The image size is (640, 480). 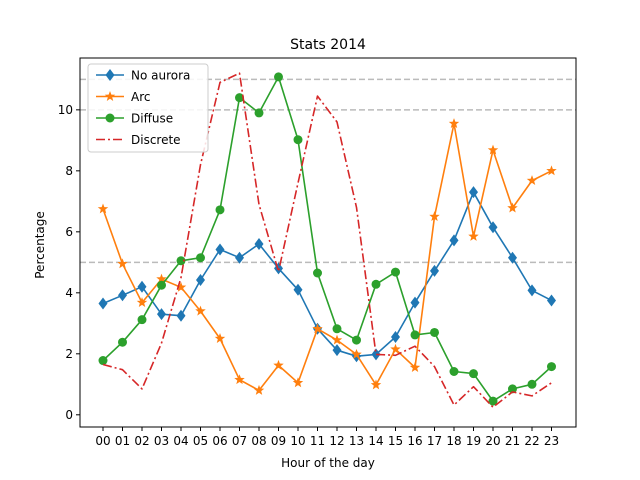 What do you see at coordinates (161, 441) in the screenshot?
I see `x-tick-label: 03` at bounding box center [161, 441].